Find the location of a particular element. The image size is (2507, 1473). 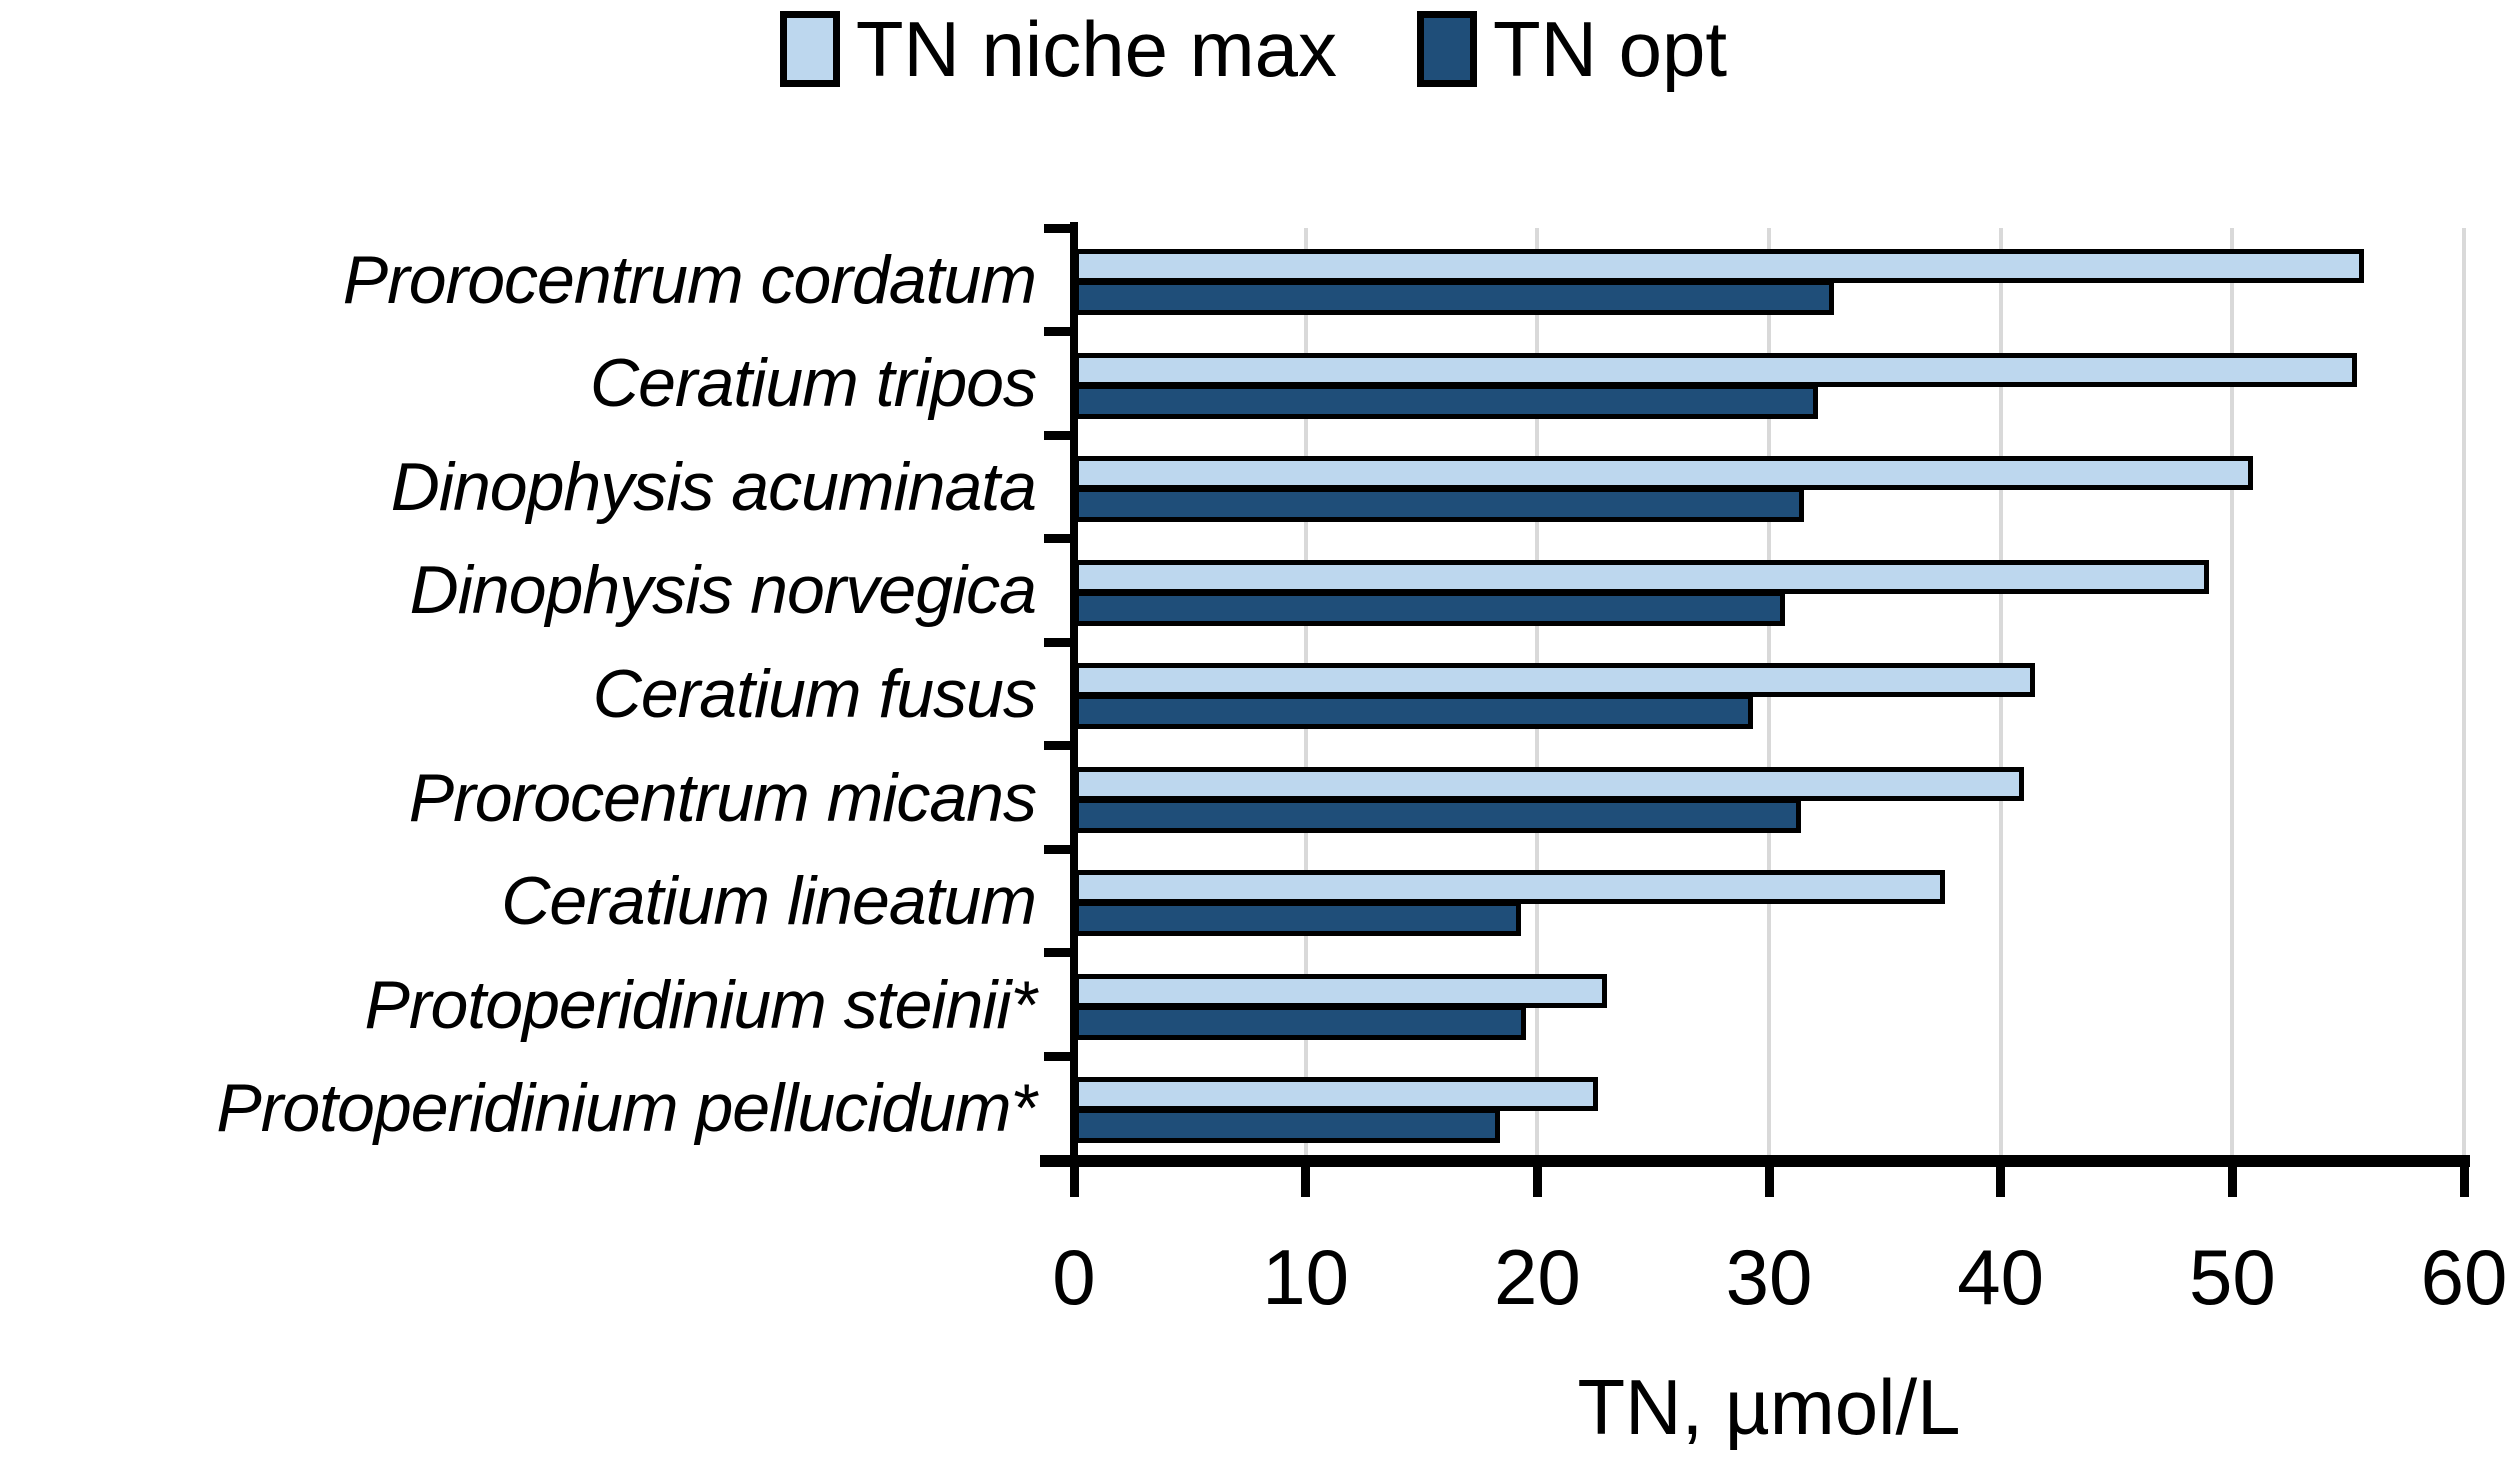

category-label: Protoperidinium steinii* is located at coordinates (700, 1004).